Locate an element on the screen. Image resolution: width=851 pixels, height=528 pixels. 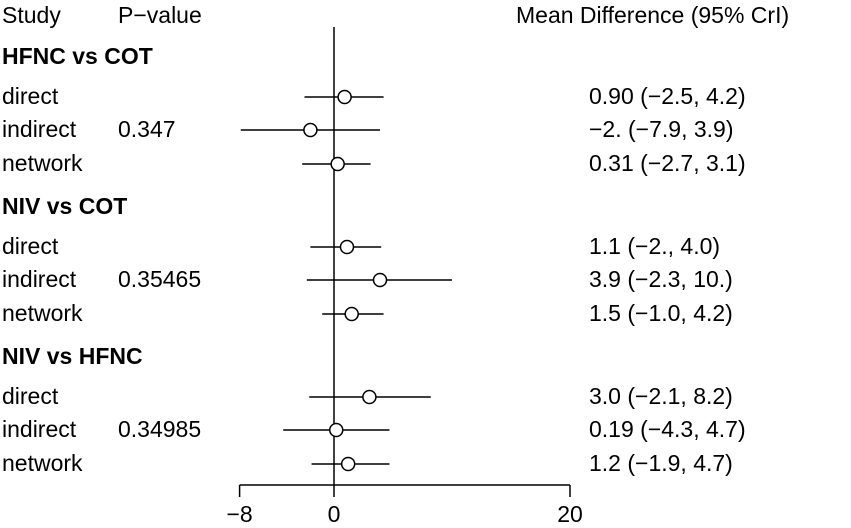
estimate-text: 0.31 (−2.7, 3.1) is located at coordinates (667, 163).